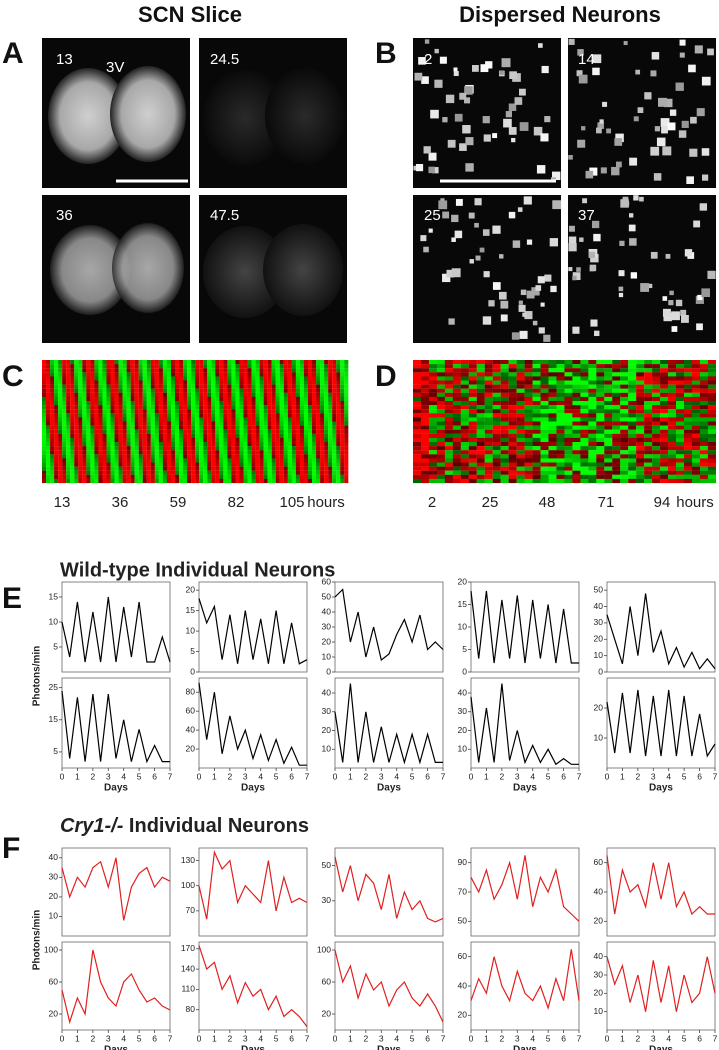 The image size is (719, 1050). Describe the element at coordinates (525, 888) in the screenshot. I see `trace` at that location.